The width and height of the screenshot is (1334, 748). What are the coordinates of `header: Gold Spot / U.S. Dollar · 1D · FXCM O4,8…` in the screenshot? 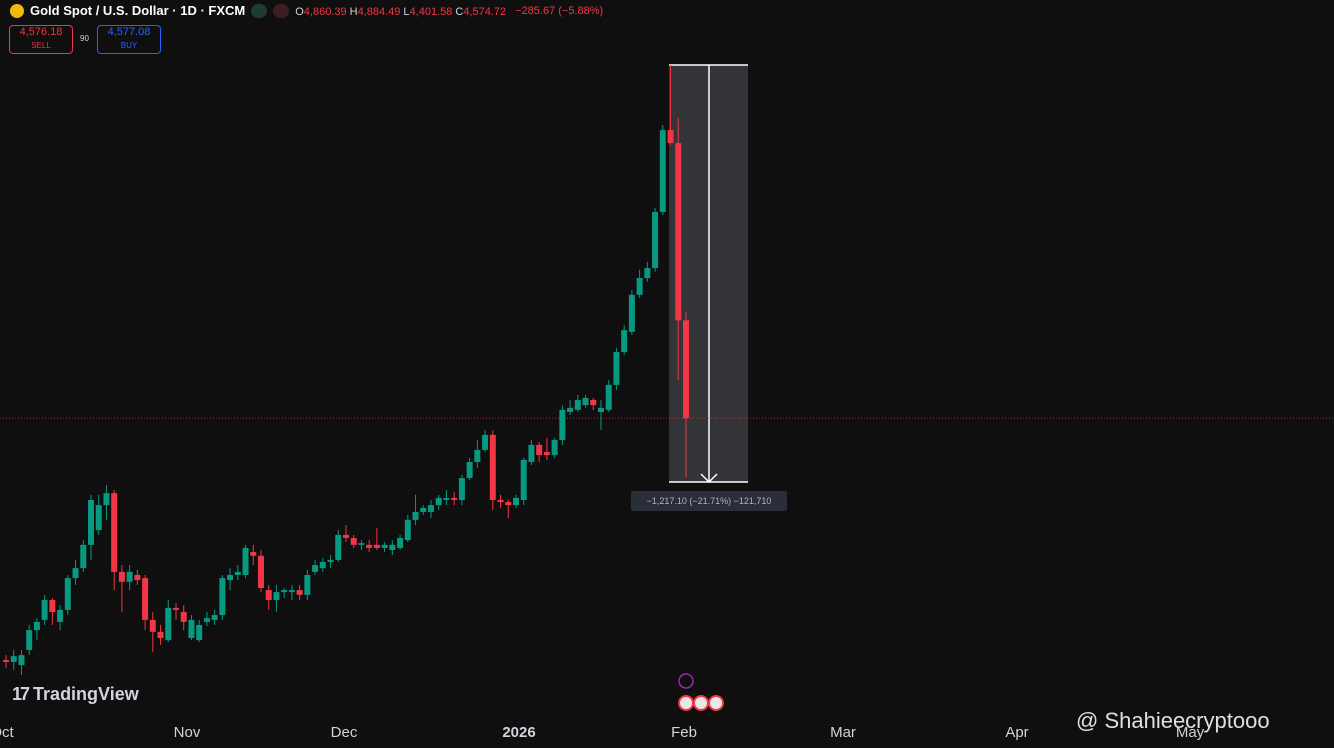 It's located at (308, 10).